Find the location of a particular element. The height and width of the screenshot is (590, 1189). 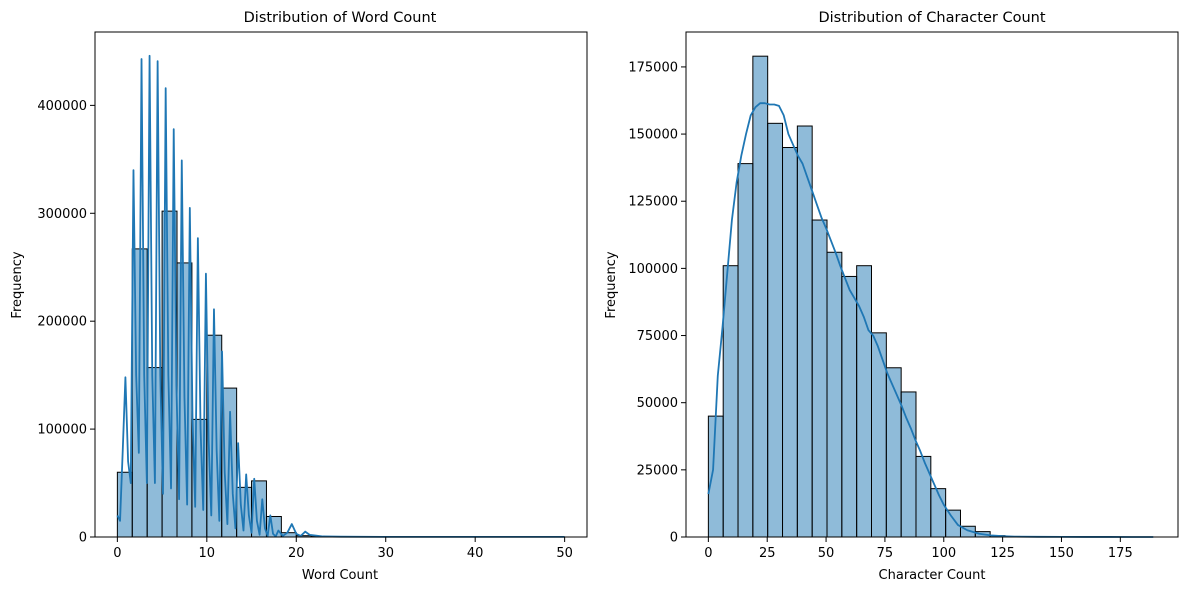

chart-title: Distribution of Word Count is located at coordinates (340, 18).